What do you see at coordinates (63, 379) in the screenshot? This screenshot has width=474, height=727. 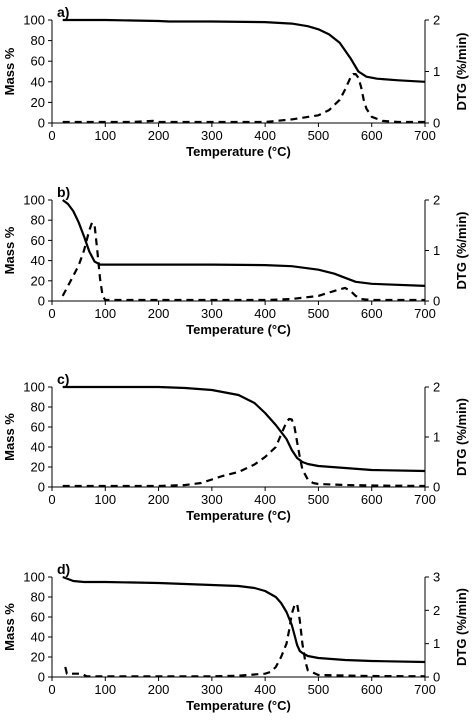 I see `panel-label: c)` at bounding box center [63, 379].